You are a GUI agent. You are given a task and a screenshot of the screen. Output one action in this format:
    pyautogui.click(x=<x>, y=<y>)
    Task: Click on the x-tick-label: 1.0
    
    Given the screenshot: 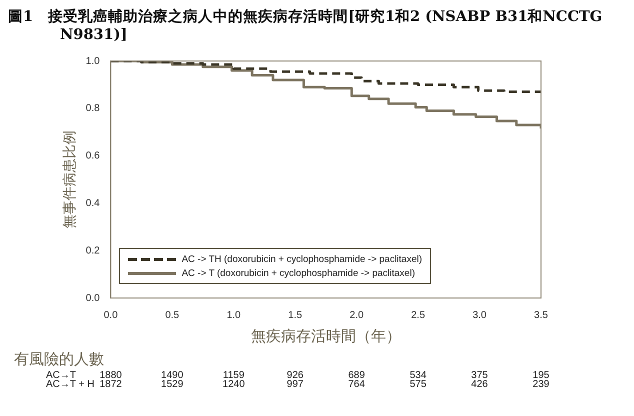 What is the action you would take?
    pyautogui.click(x=234, y=315)
    